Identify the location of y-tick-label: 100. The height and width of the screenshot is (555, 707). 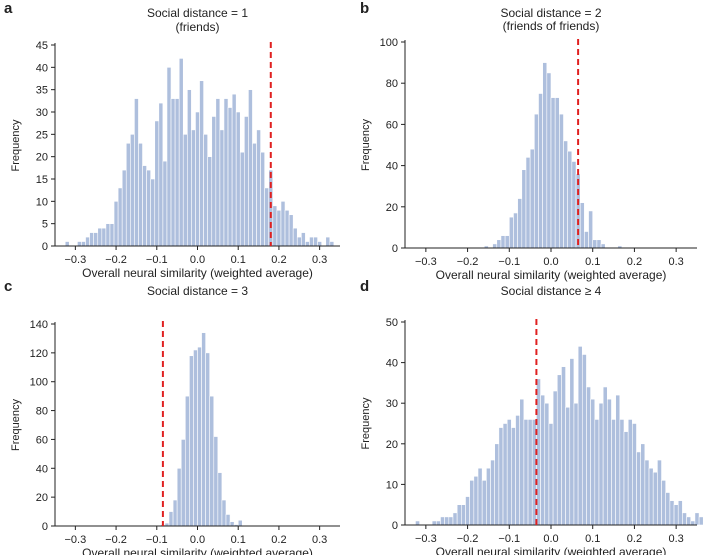
(39, 383).